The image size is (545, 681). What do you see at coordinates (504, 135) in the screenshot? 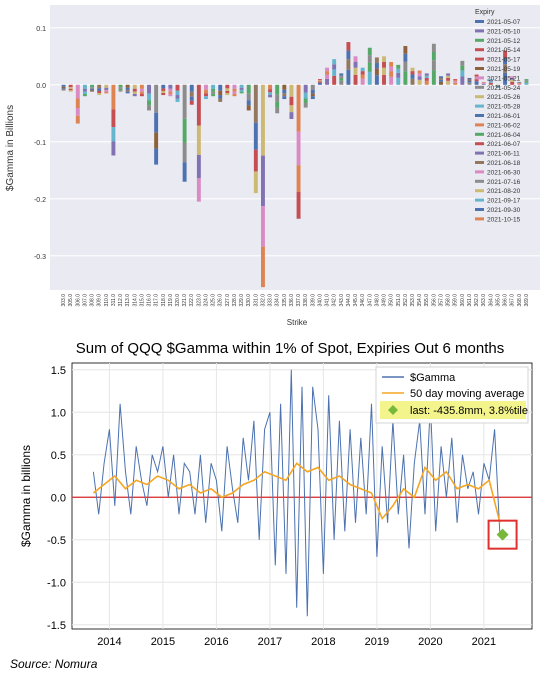
I see `legend-entry: 2021-06-04` at bounding box center [504, 135].